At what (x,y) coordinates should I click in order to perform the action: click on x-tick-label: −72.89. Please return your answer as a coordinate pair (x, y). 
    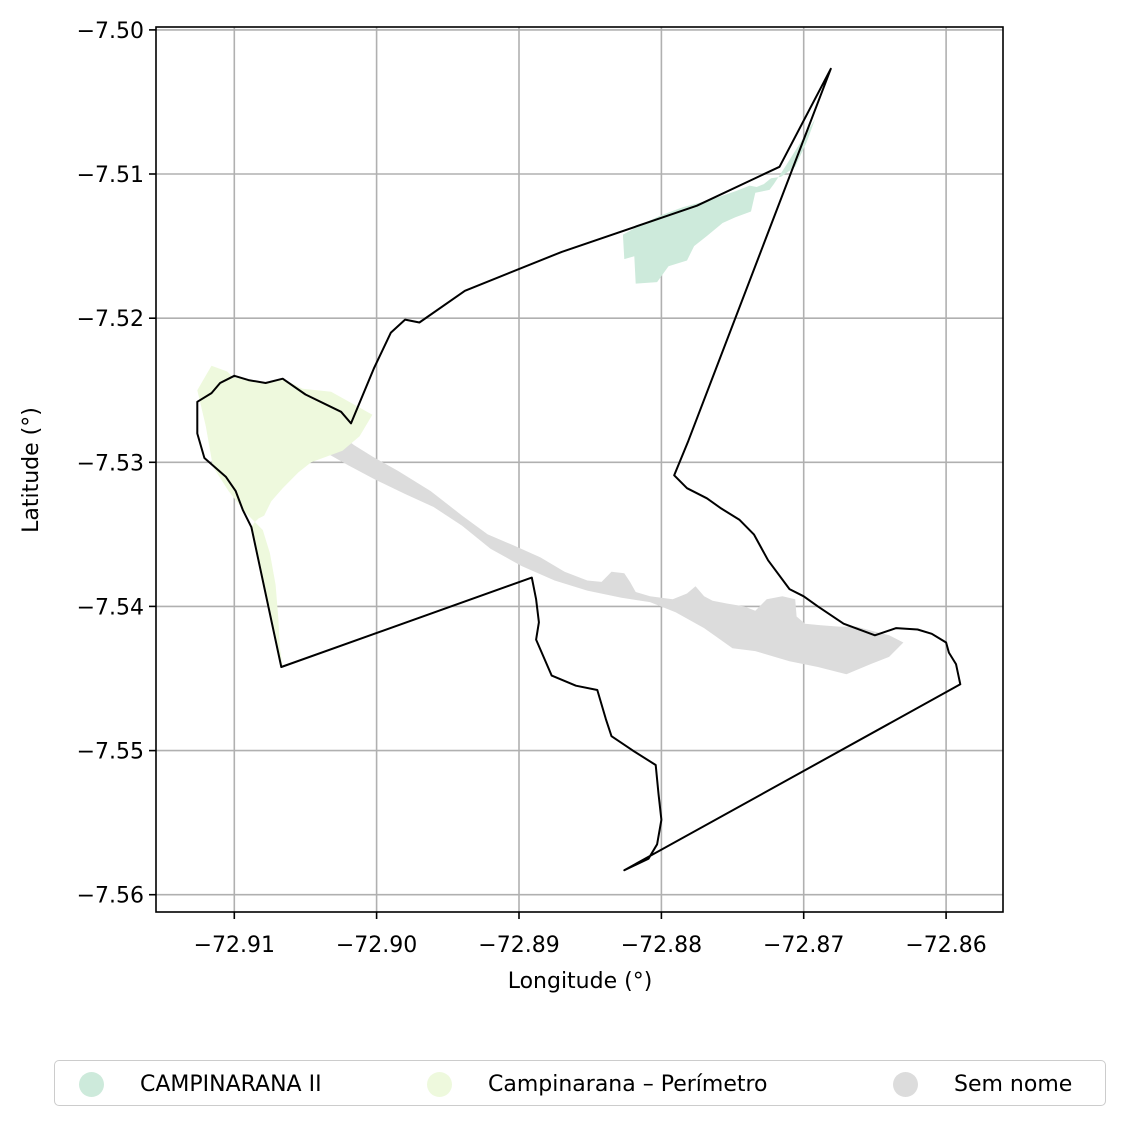
    Looking at the image, I should click on (518, 945).